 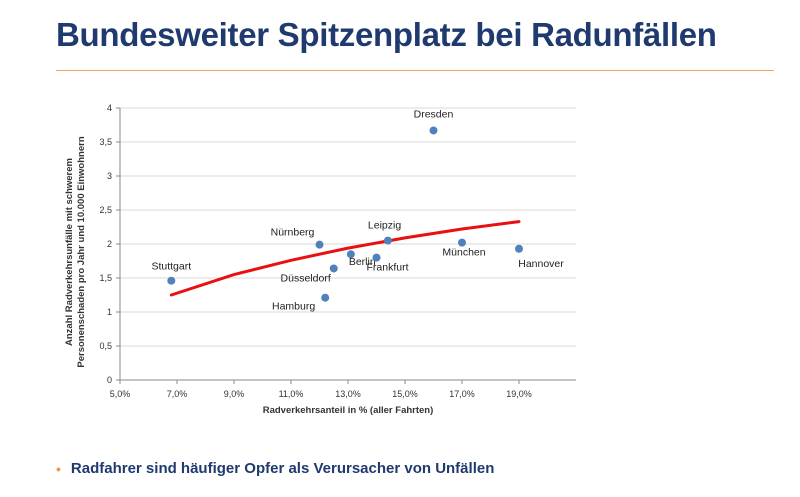 I want to click on y-tick-label: 3, so click(x=109, y=176).